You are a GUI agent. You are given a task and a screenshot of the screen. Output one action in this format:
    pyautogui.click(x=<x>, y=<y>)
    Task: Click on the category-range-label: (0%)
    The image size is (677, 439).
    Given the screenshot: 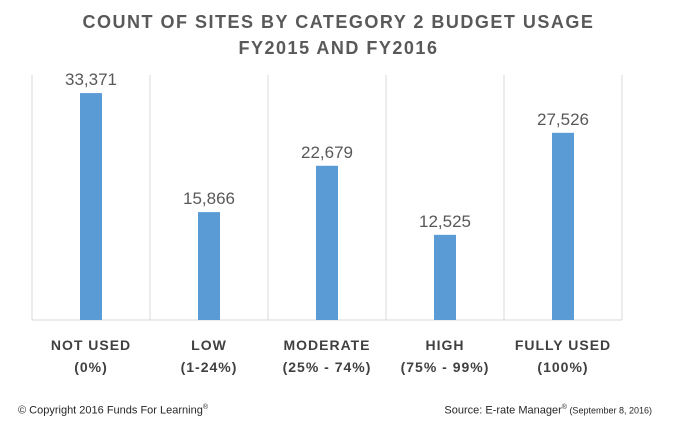 What is the action you would take?
    pyautogui.click(x=91, y=367)
    